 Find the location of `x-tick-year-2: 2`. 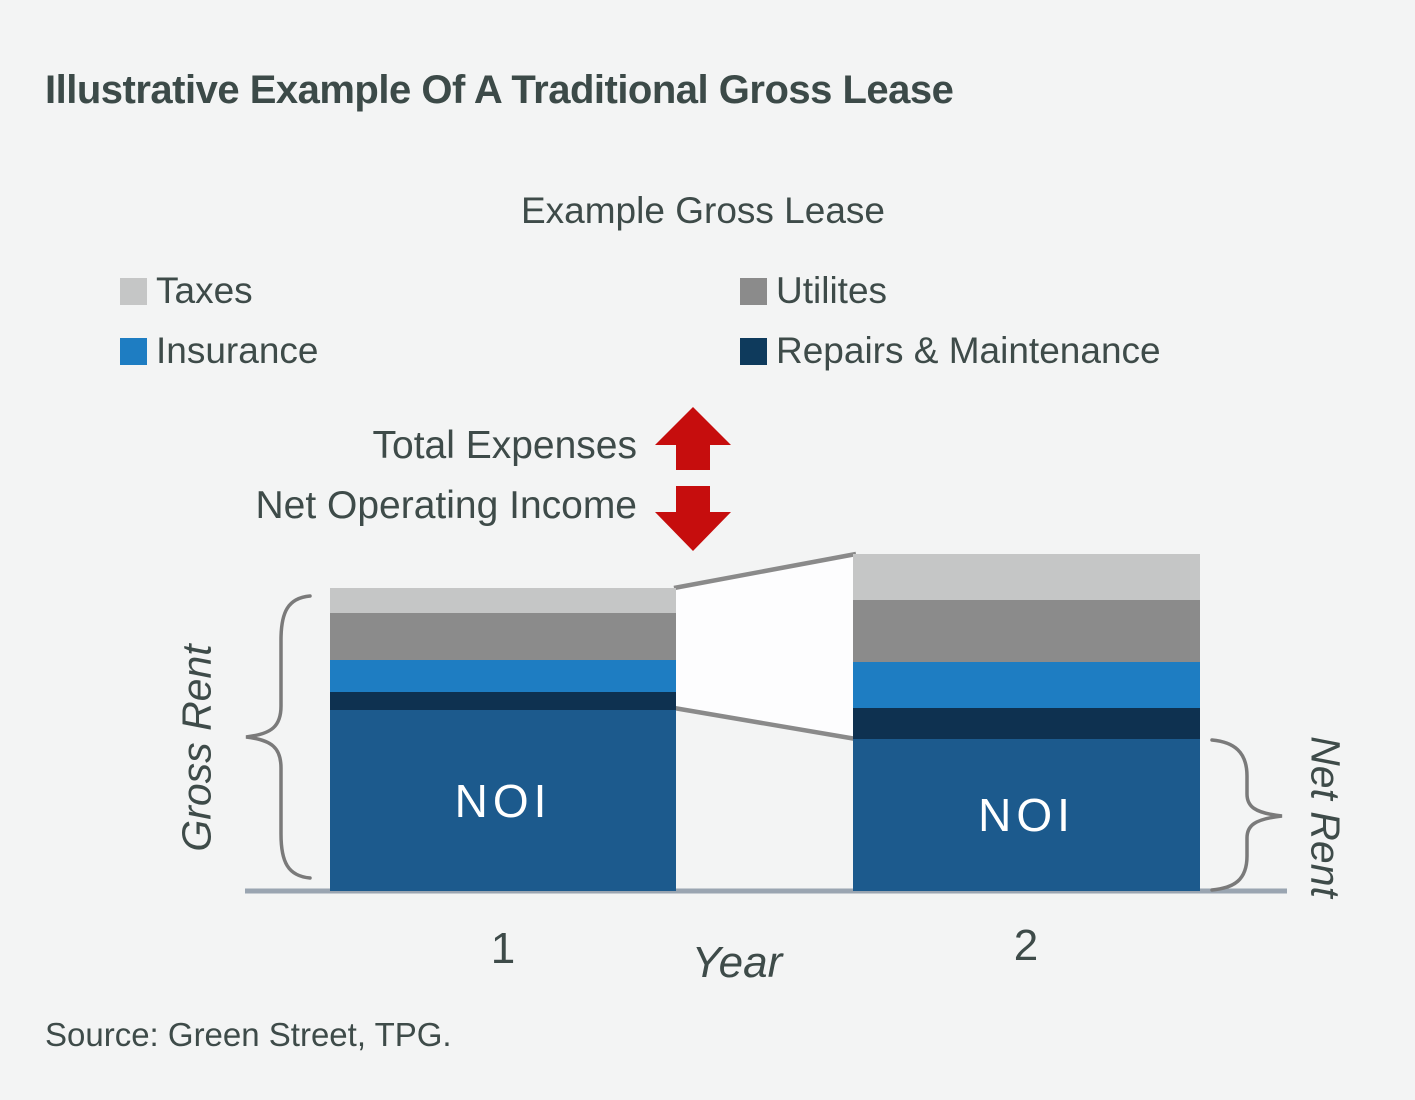

x-tick-year-2: 2 is located at coordinates (1026, 945).